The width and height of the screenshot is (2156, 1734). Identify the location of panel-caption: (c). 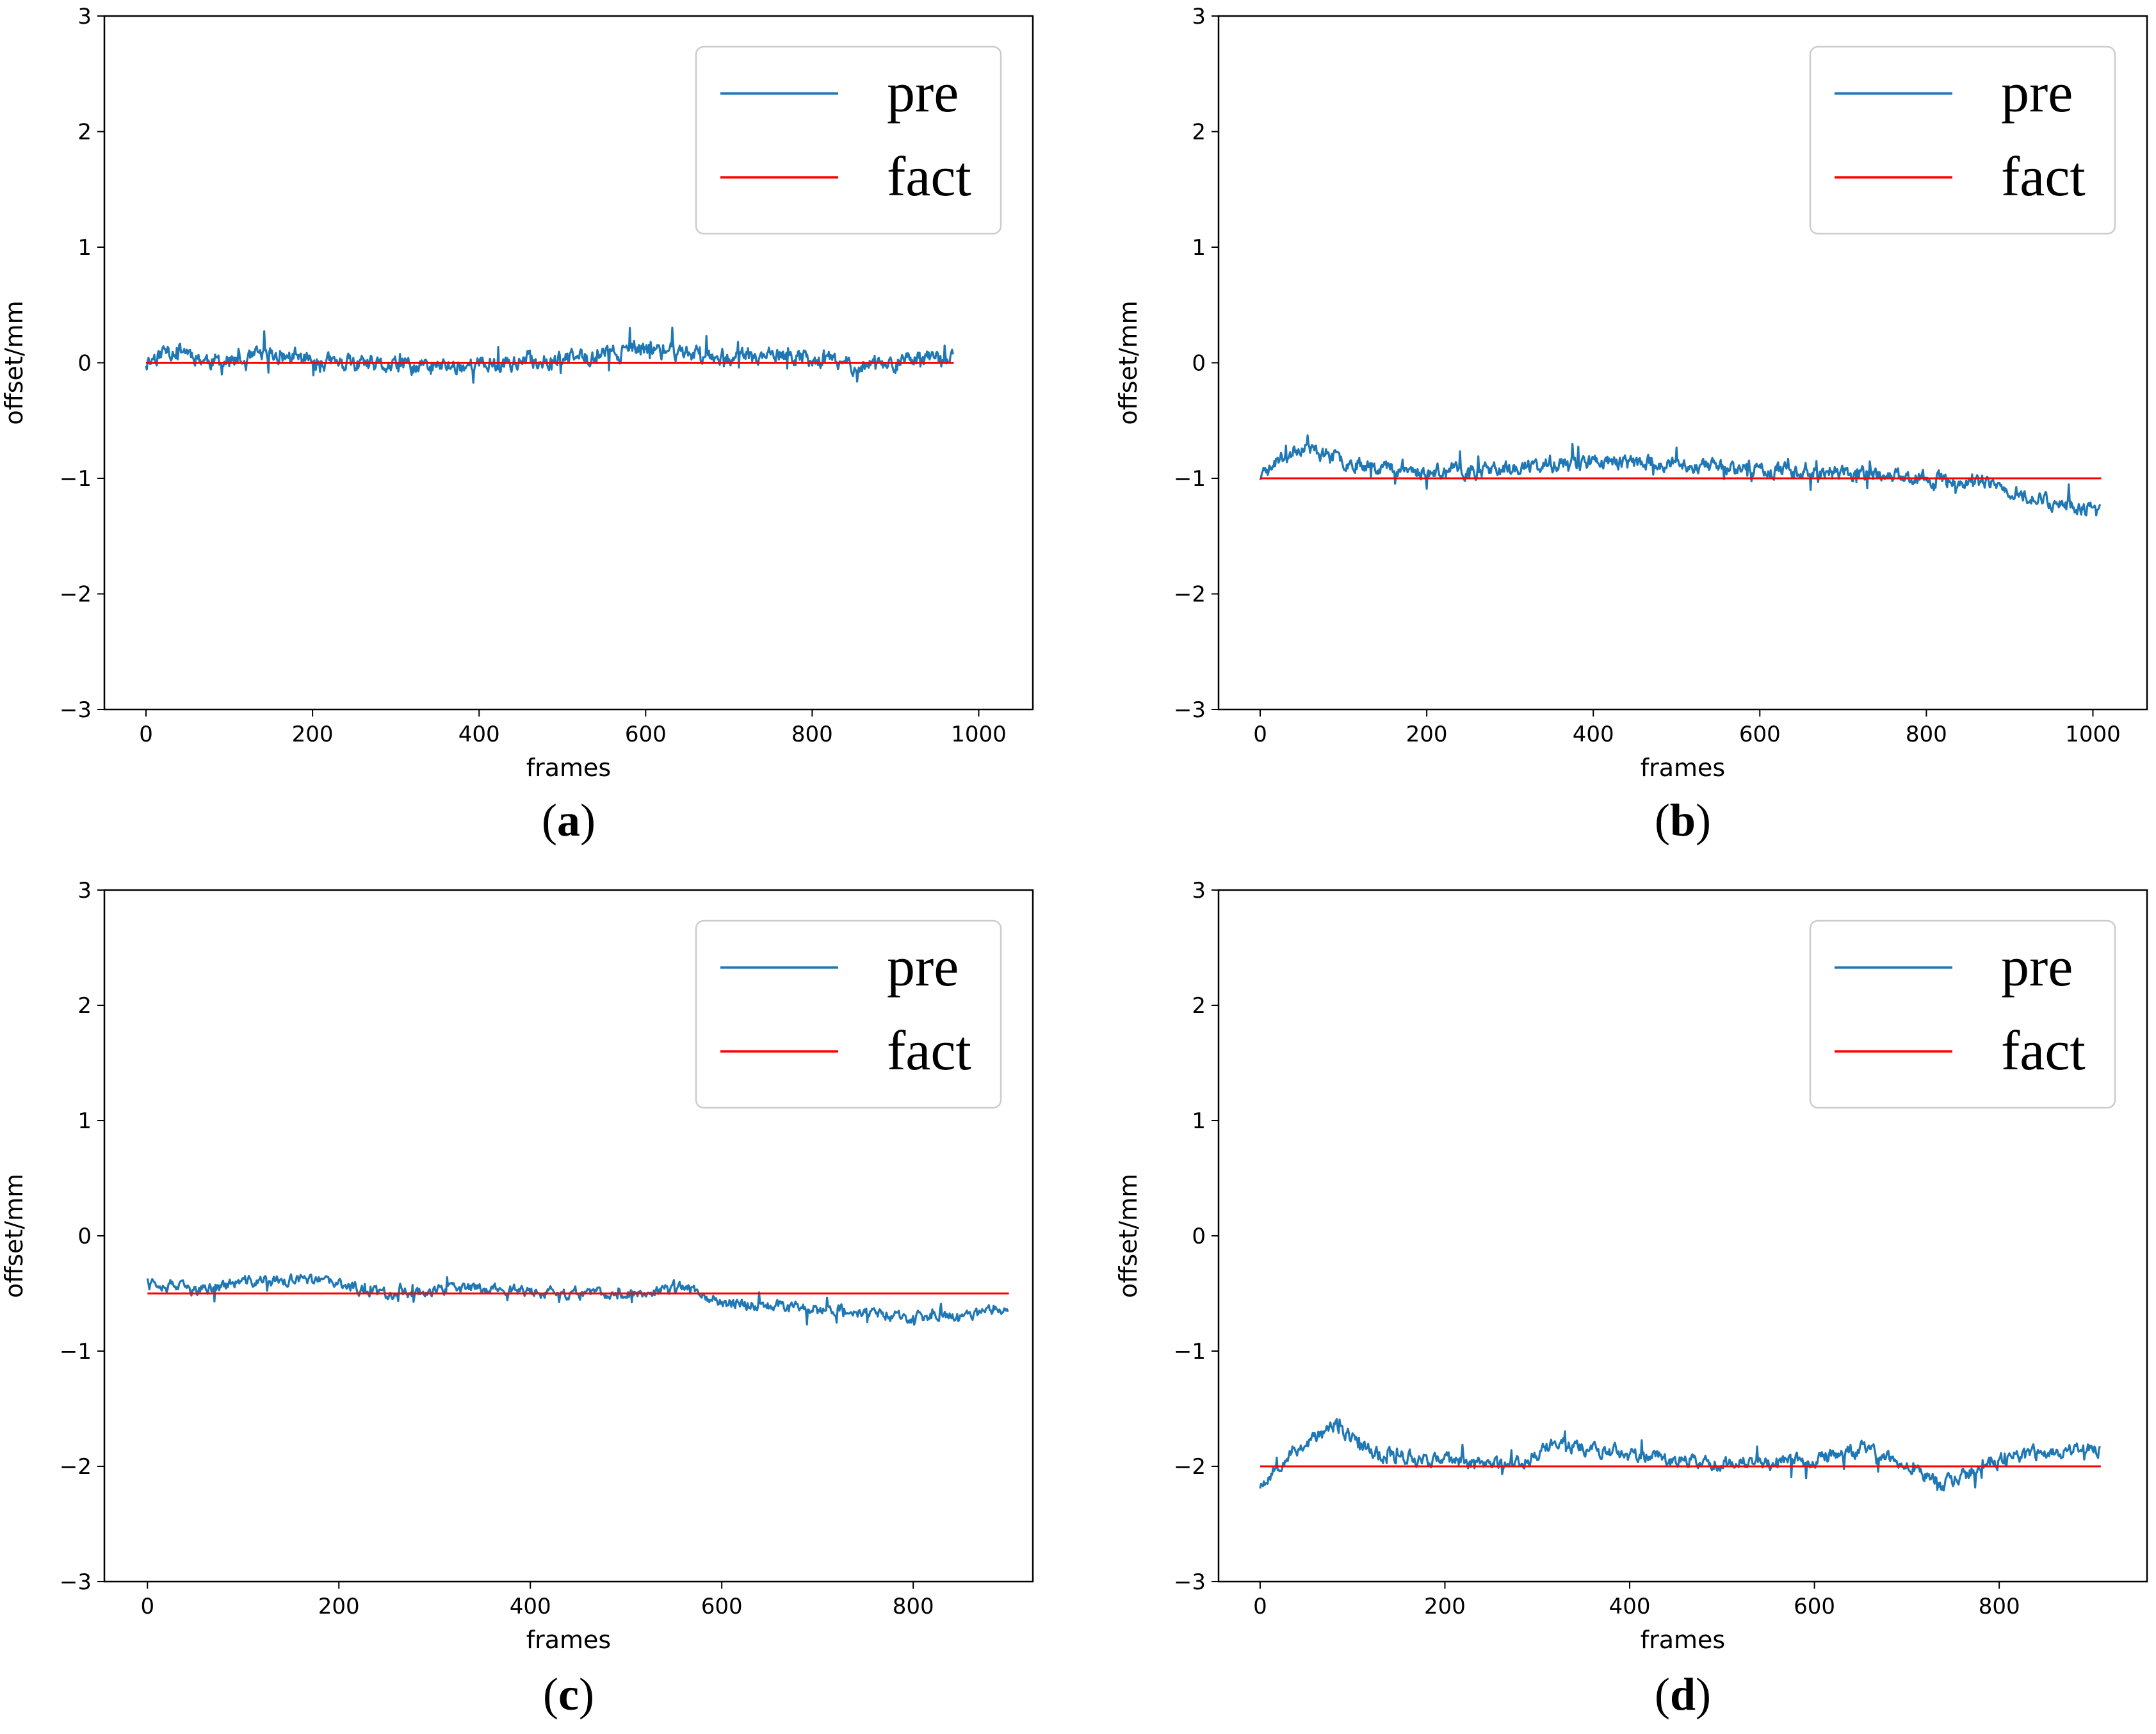
(568, 1695).